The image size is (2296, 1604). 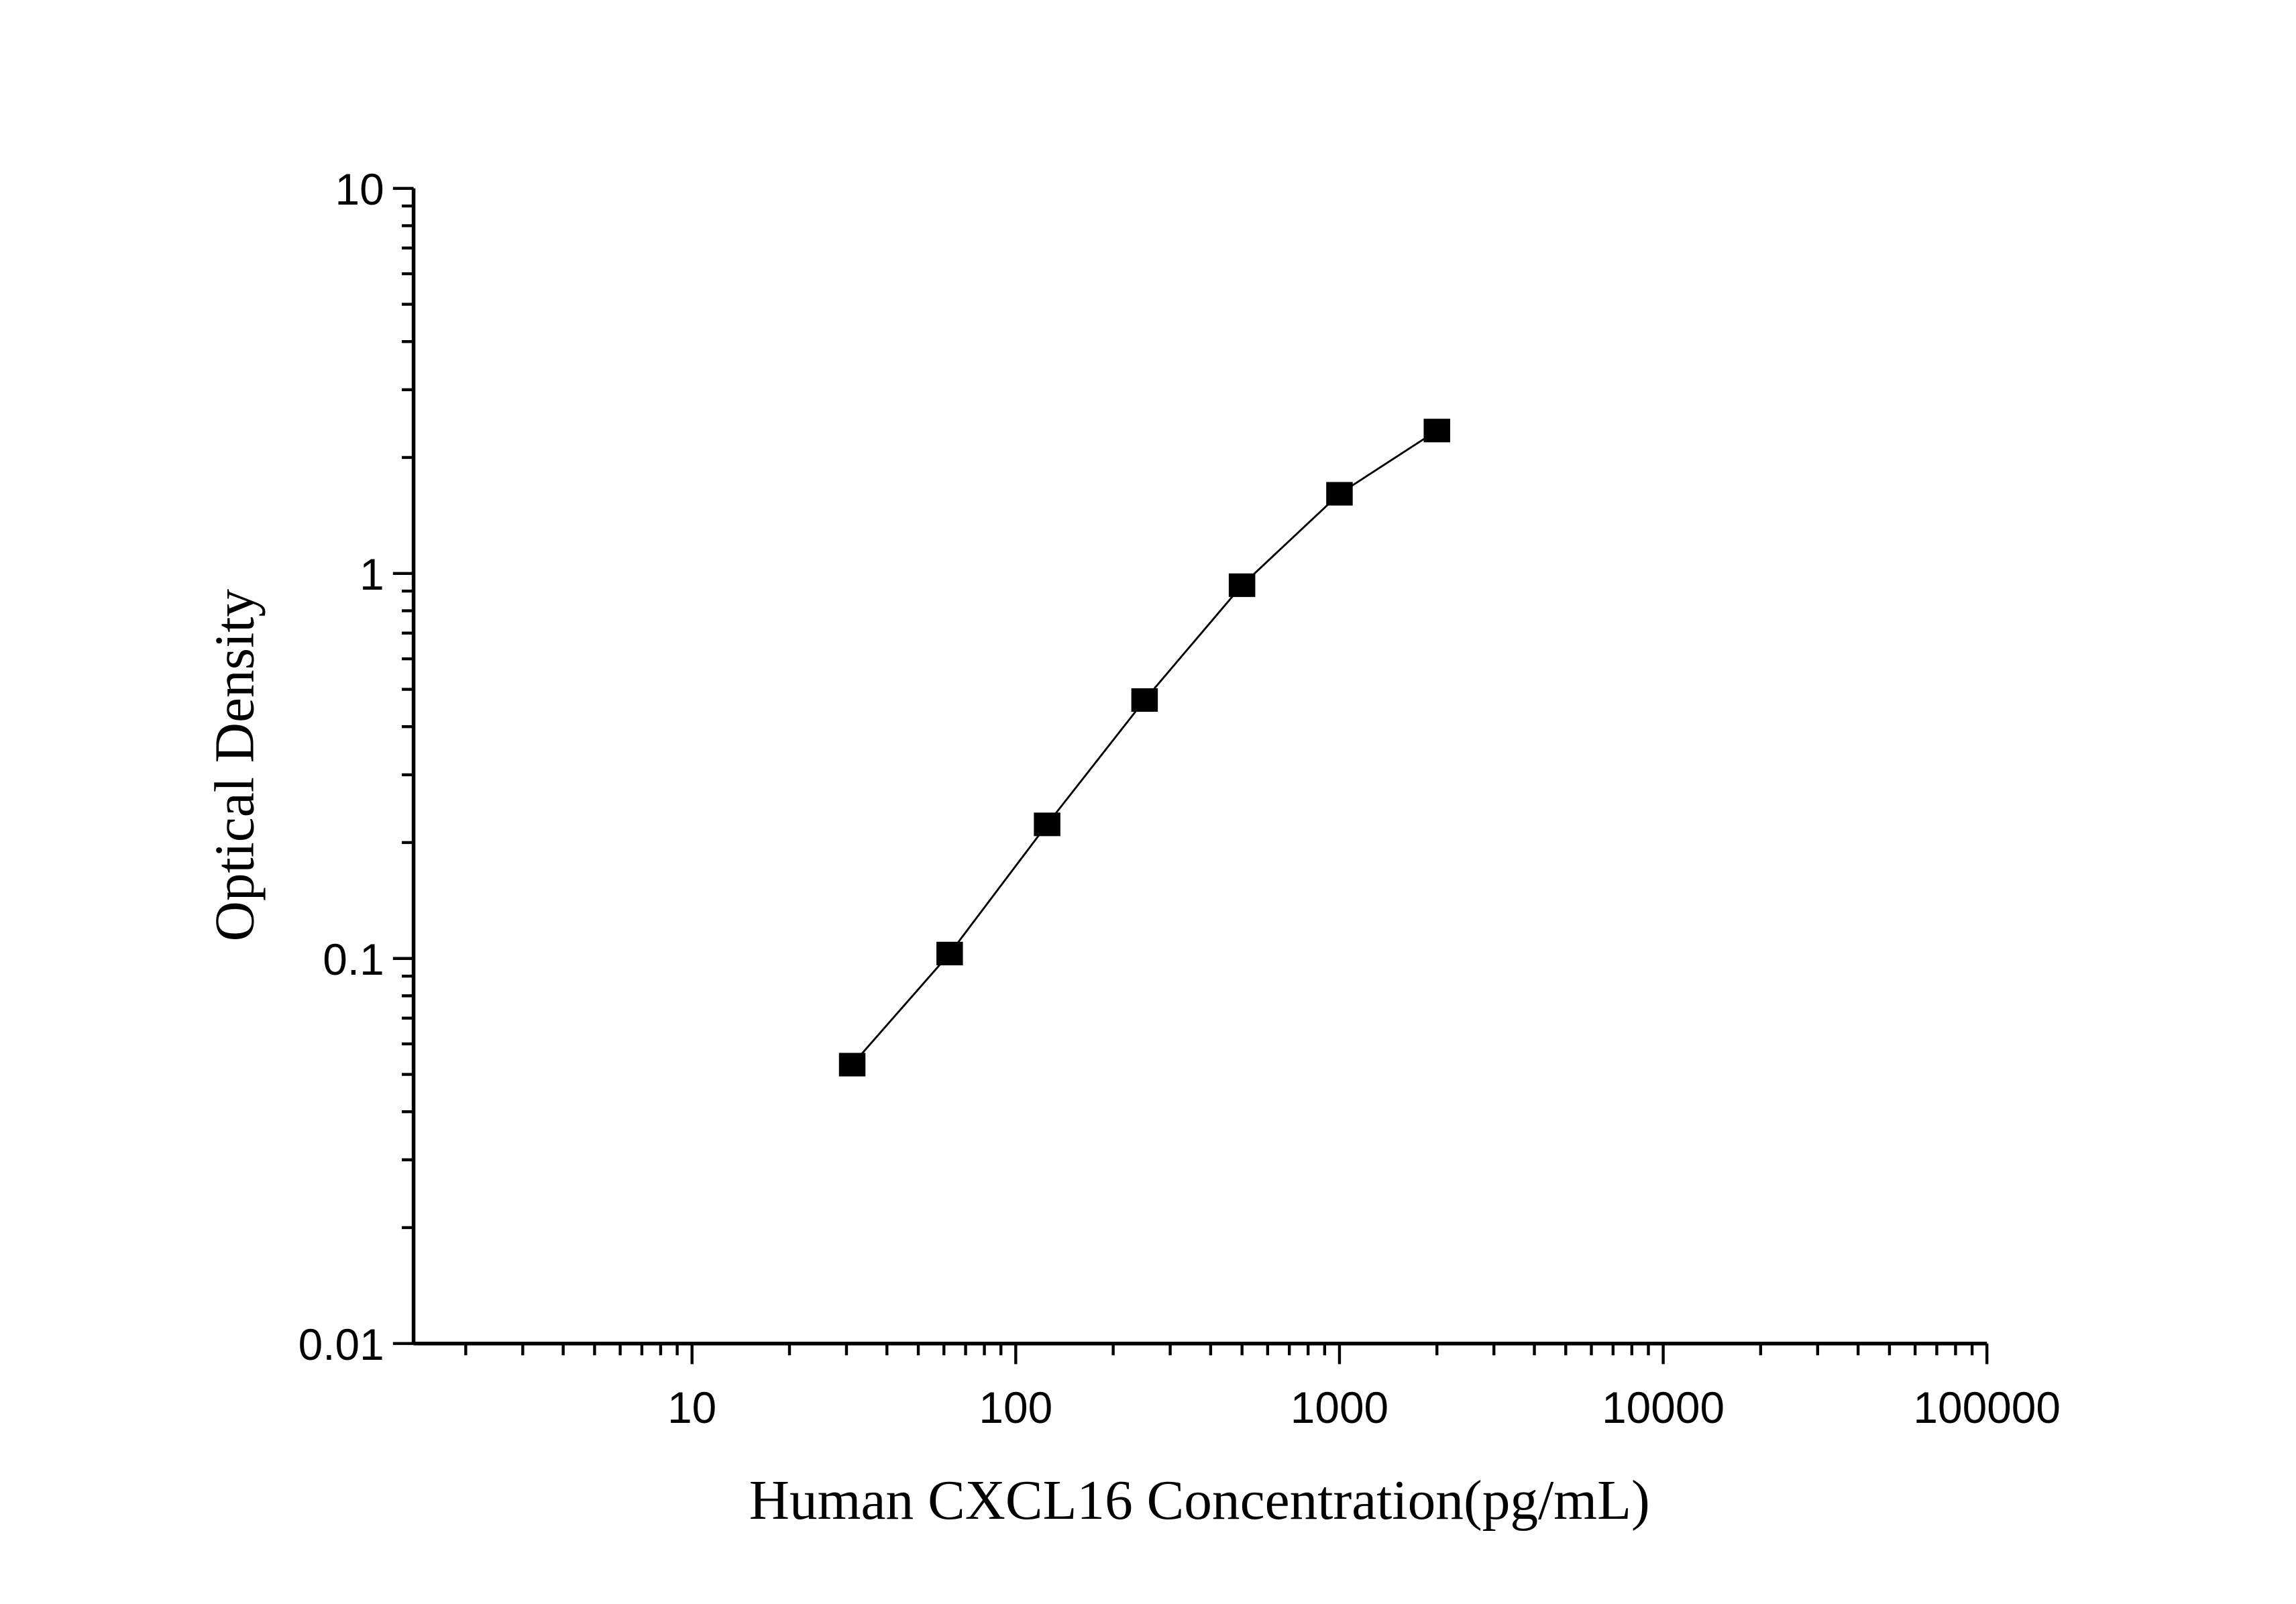 What do you see at coordinates (341, 1344) in the screenshot?
I see `y-tick-label: 0.01` at bounding box center [341, 1344].